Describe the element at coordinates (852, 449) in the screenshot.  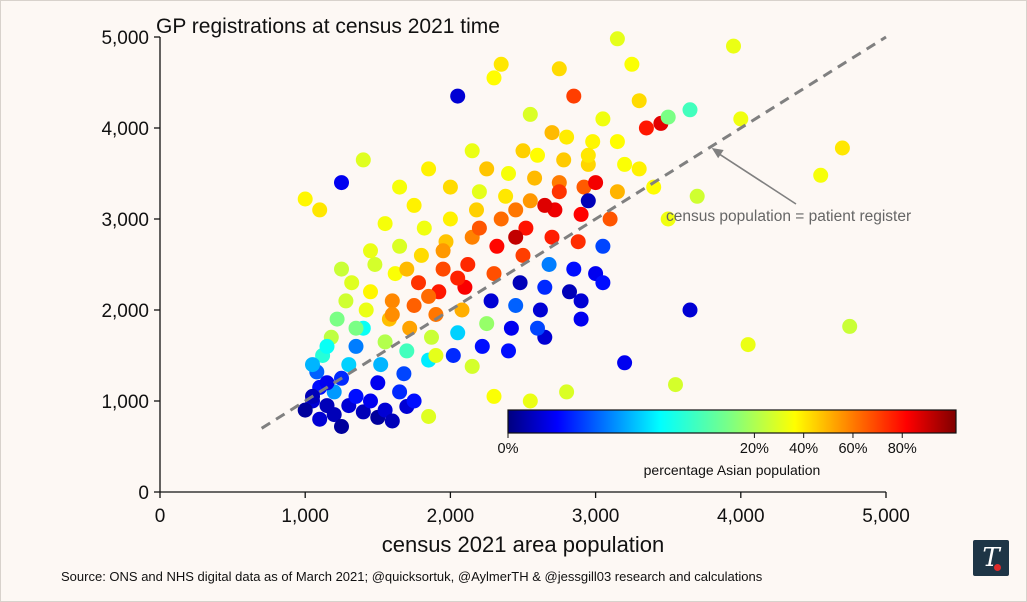
I see `colorbar-tick-label: 60%` at that location.